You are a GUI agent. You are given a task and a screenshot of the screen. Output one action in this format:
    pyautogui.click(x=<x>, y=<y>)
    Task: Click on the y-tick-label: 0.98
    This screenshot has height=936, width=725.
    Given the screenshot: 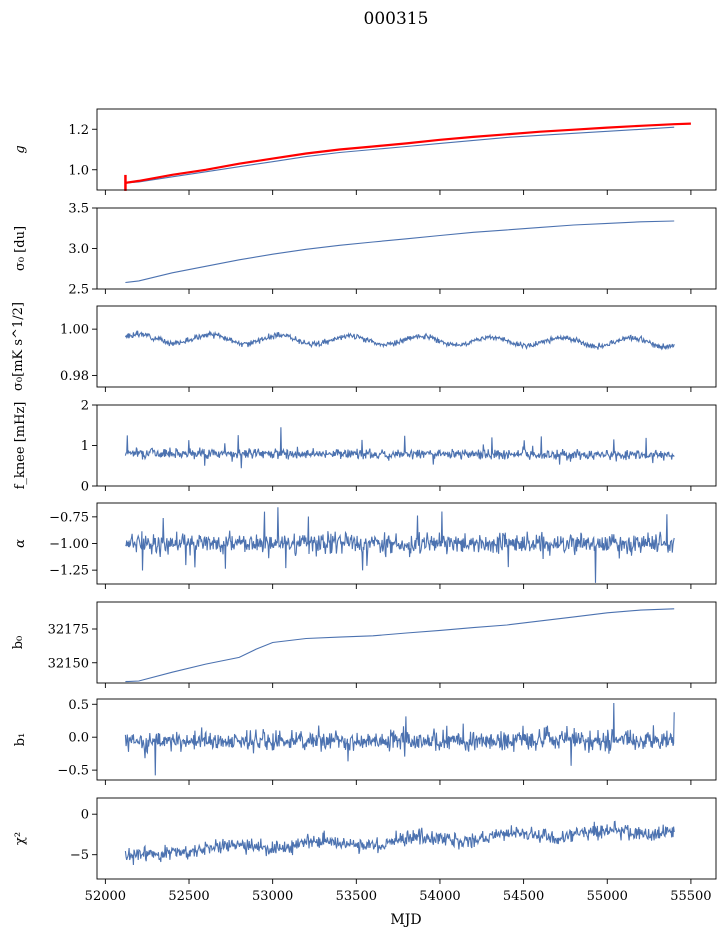 What is the action you would take?
    pyautogui.click(x=74, y=376)
    